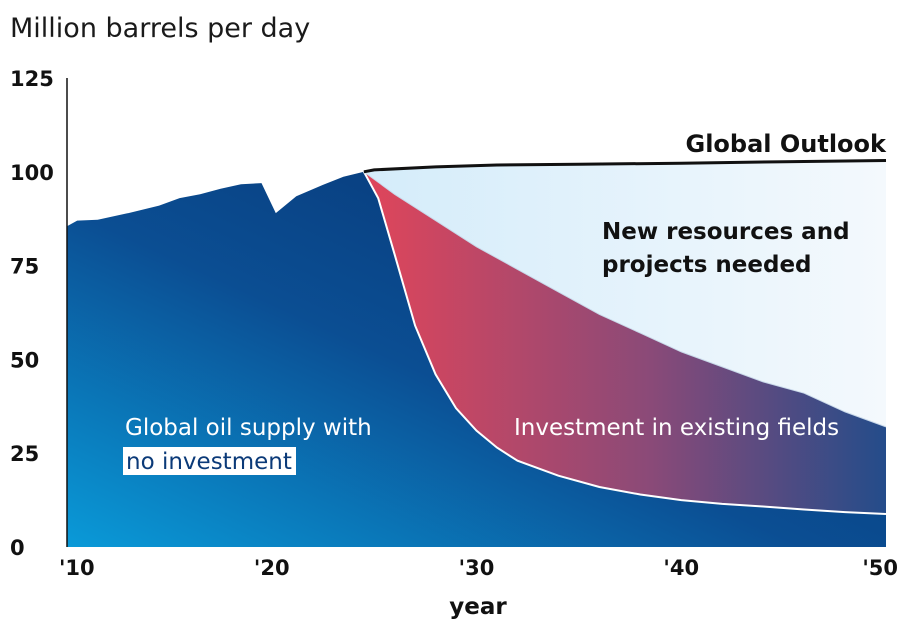 This screenshot has height=631, width=906. What do you see at coordinates (681, 568) in the screenshot?
I see `x-tick-label: '40` at bounding box center [681, 568].